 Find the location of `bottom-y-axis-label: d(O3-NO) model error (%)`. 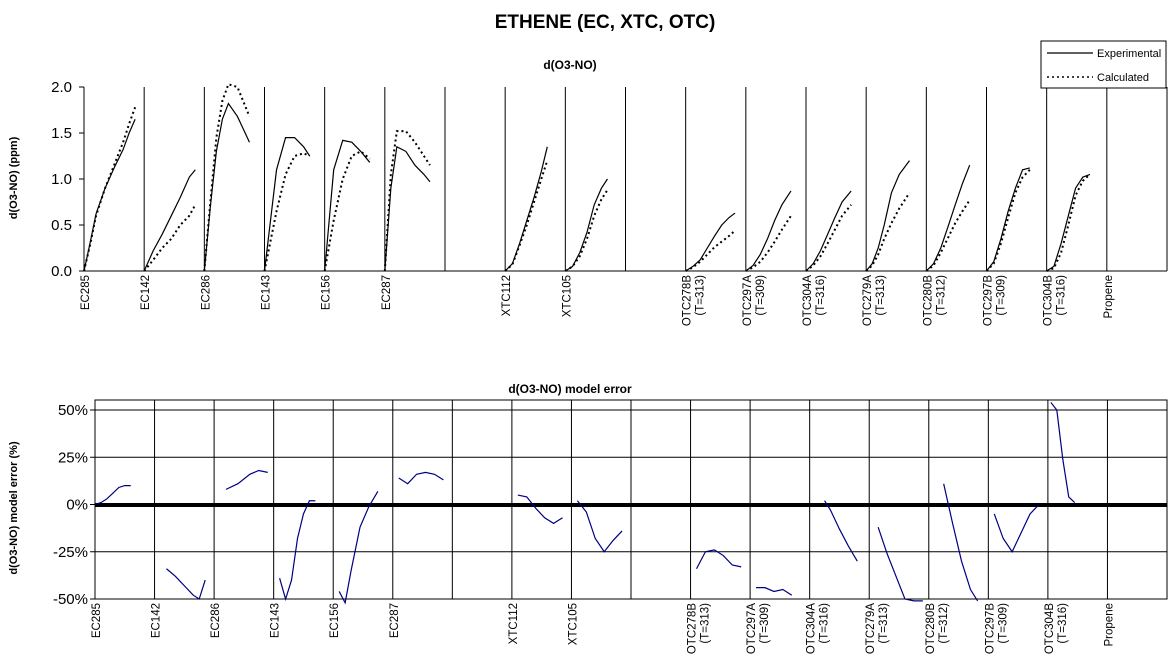

bottom-y-axis-label: d(O3-NO) model error (%) is located at coordinates (14, 508).